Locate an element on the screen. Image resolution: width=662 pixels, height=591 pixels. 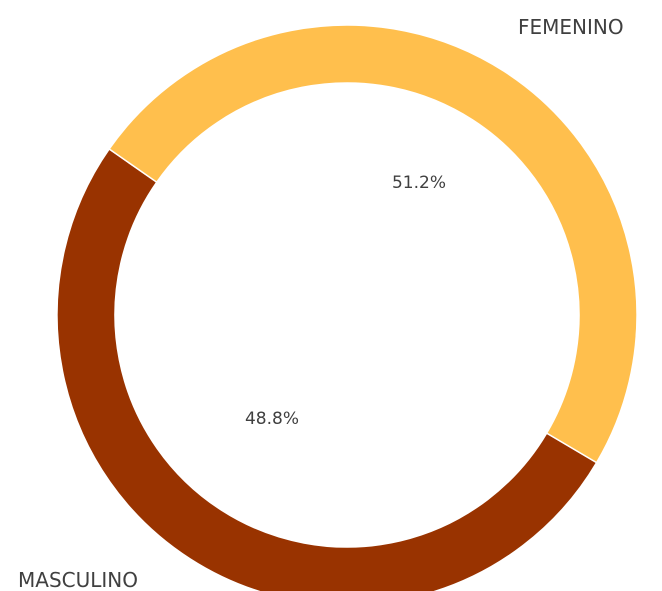
category-label-masculino: MASCULINO is located at coordinates (78, 579).